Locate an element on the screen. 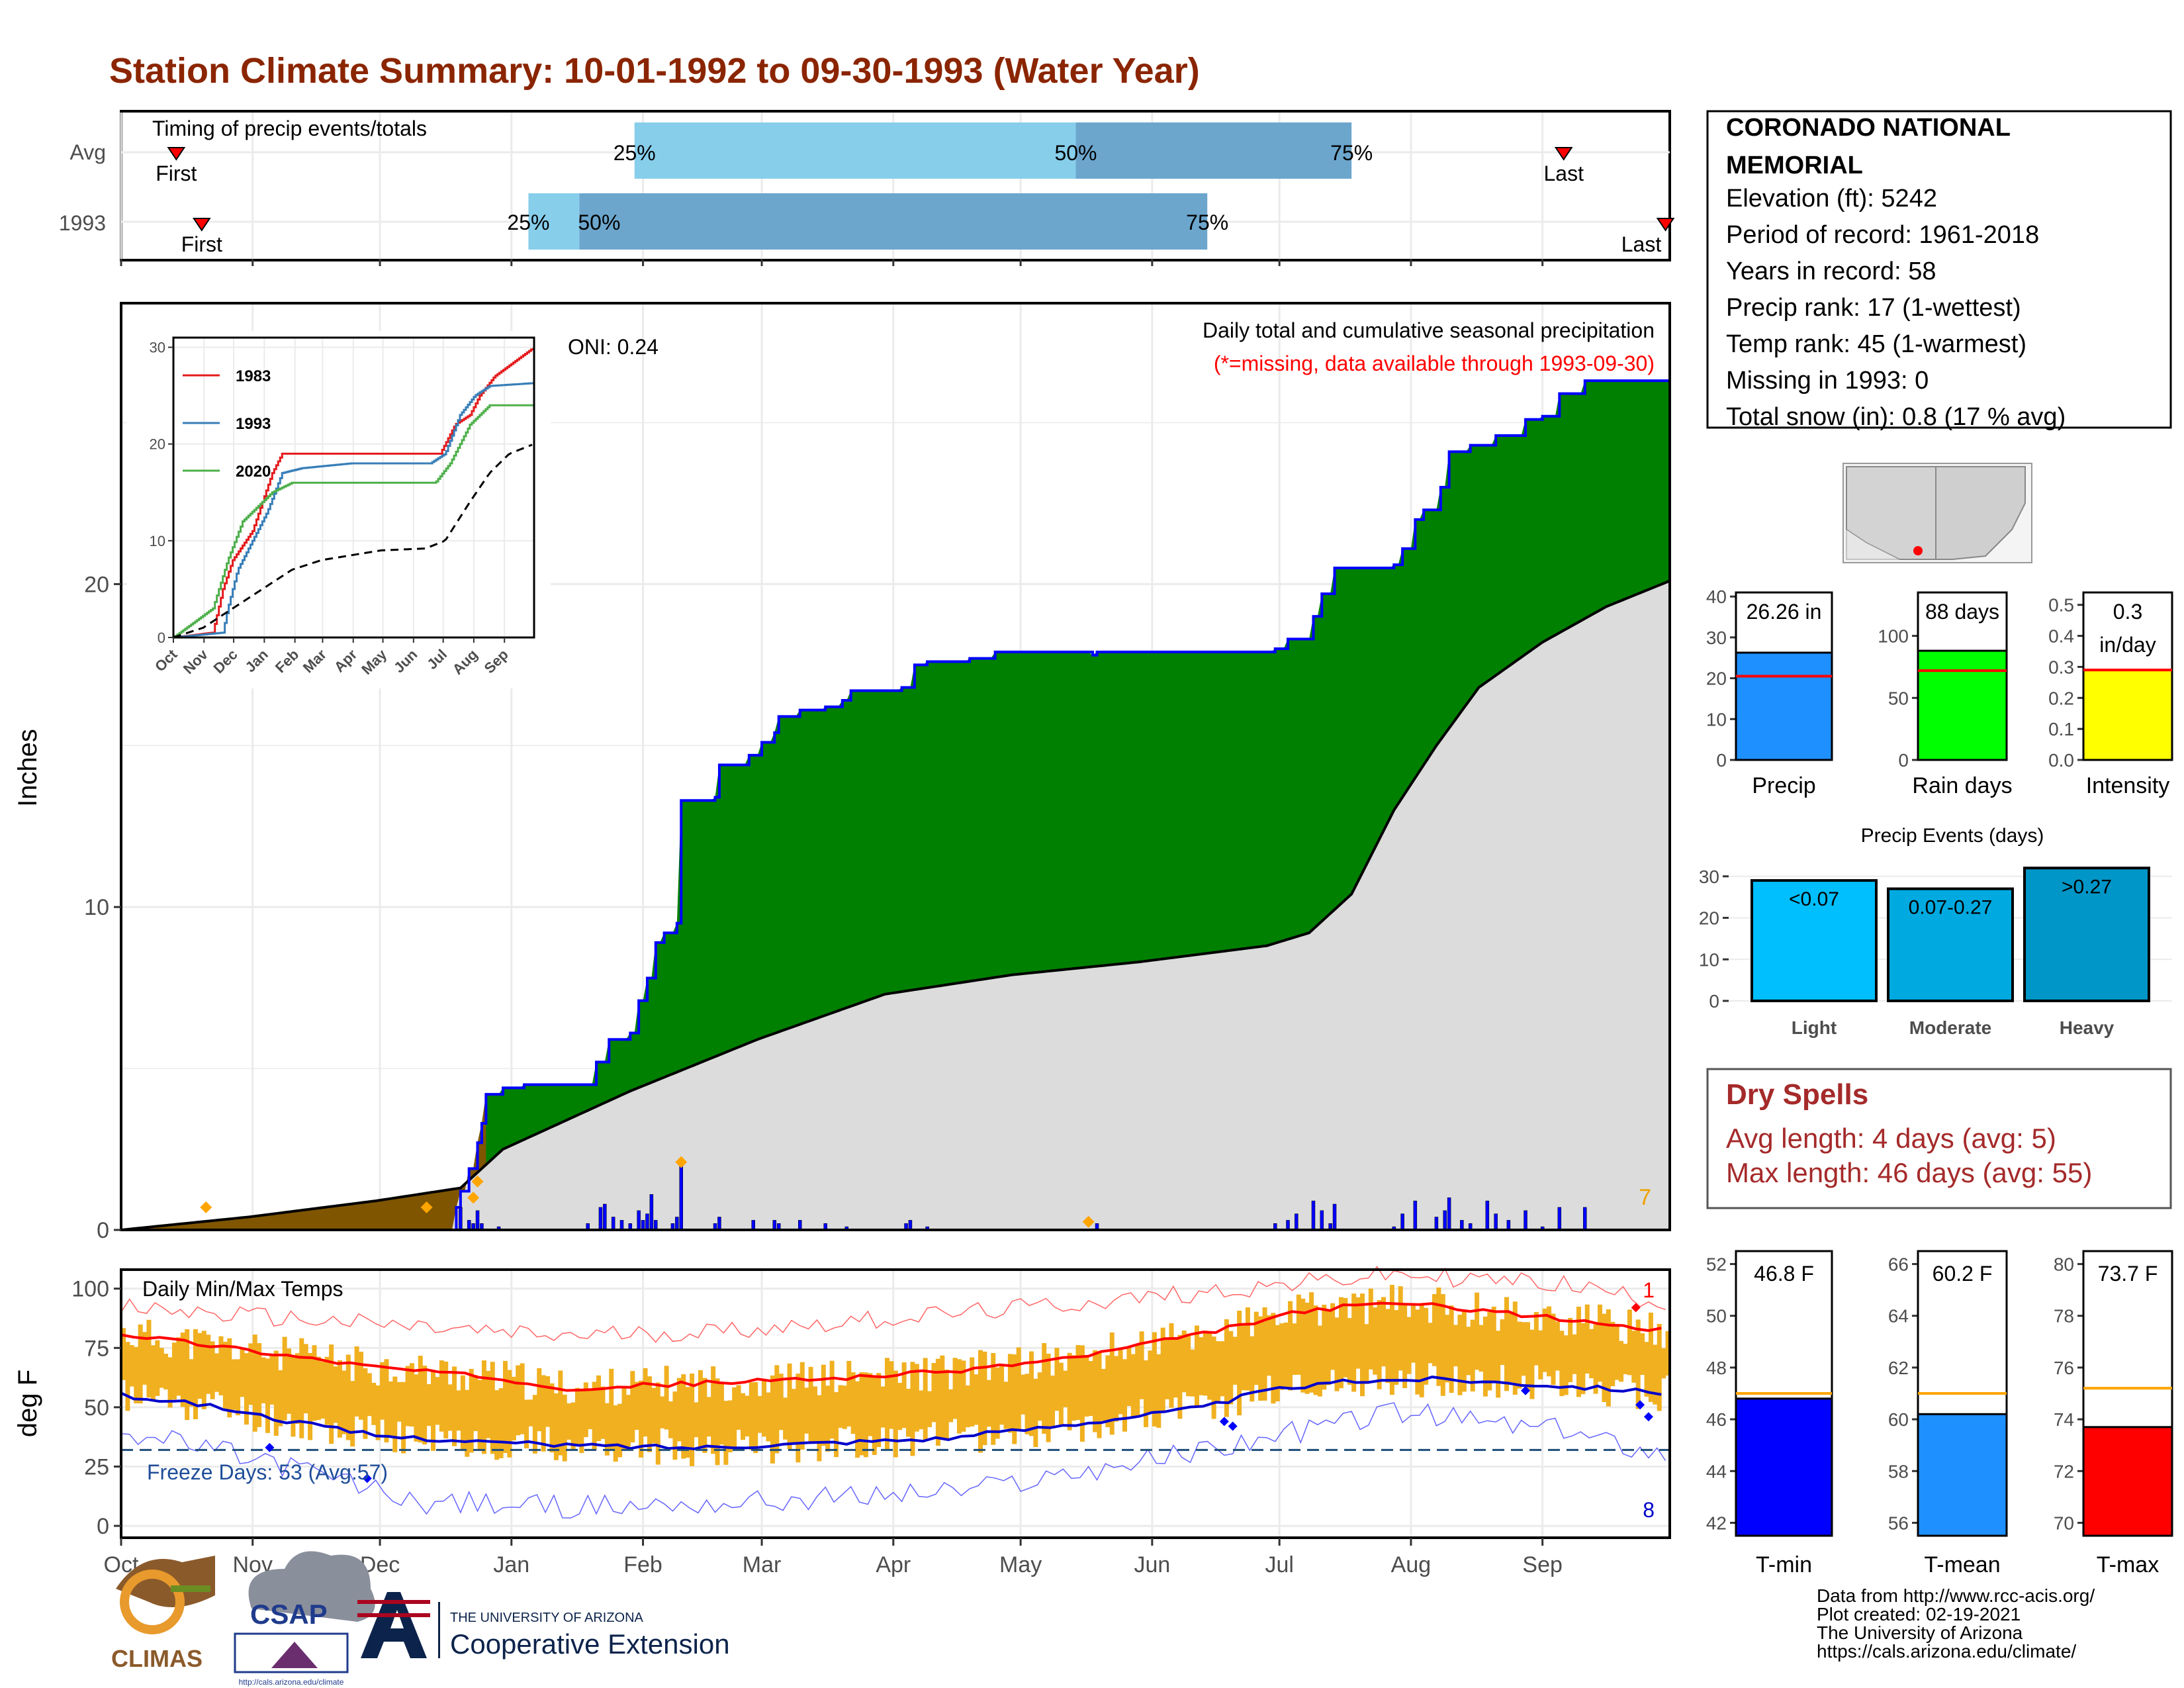 The image size is (2184, 1688). temp-y-axis: 0 25 50 75 100 is located at coordinates (96, 1408).